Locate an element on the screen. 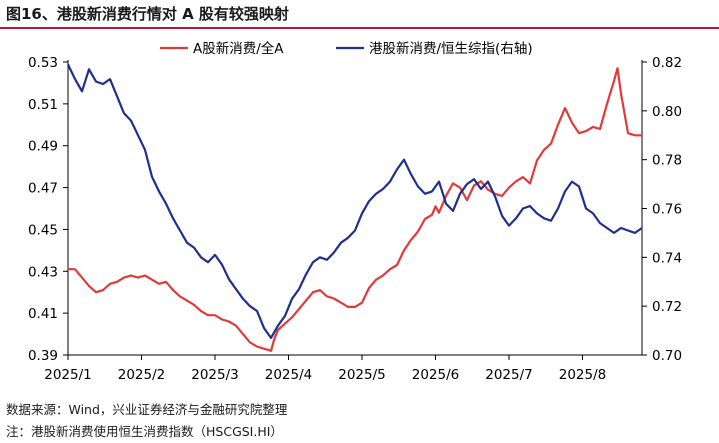 This screenshot has height=443, width=719. legend-label-a-share: A股新消费/全A is located at coordinates (238, 48).